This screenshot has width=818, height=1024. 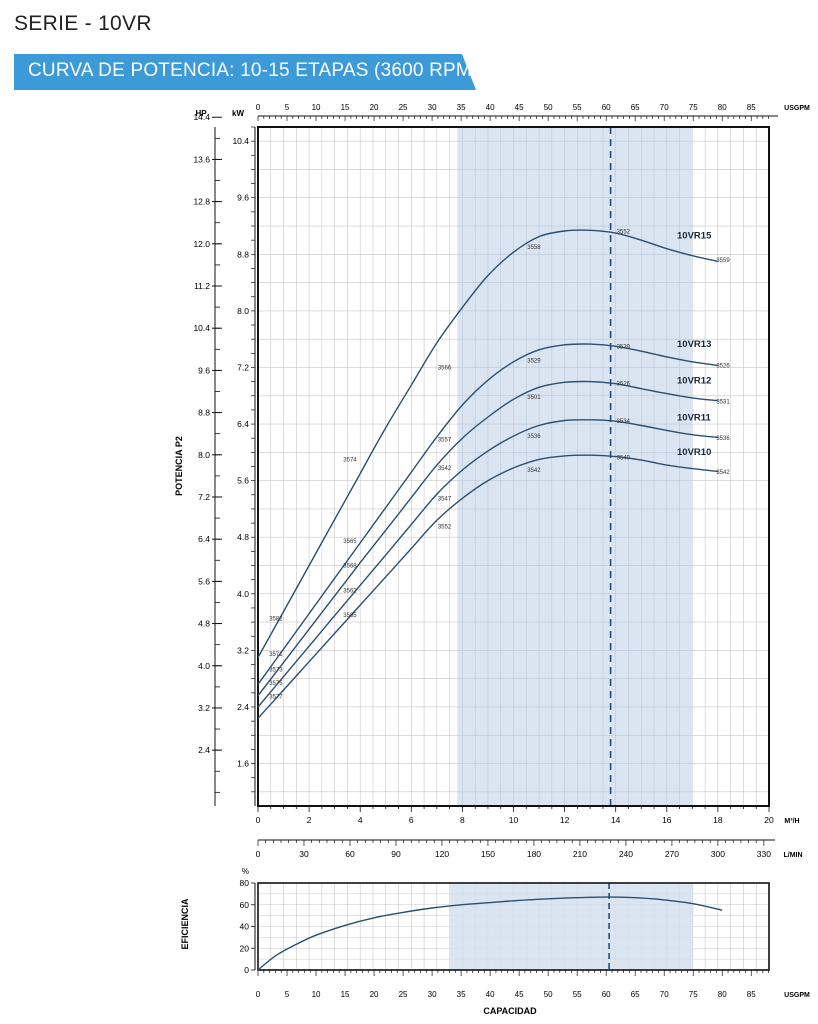 What do you see at coordinates (490, 107) in the screenshot?
I see `top-usgpm-tick-label: 40` at bounding box center [490, 107].